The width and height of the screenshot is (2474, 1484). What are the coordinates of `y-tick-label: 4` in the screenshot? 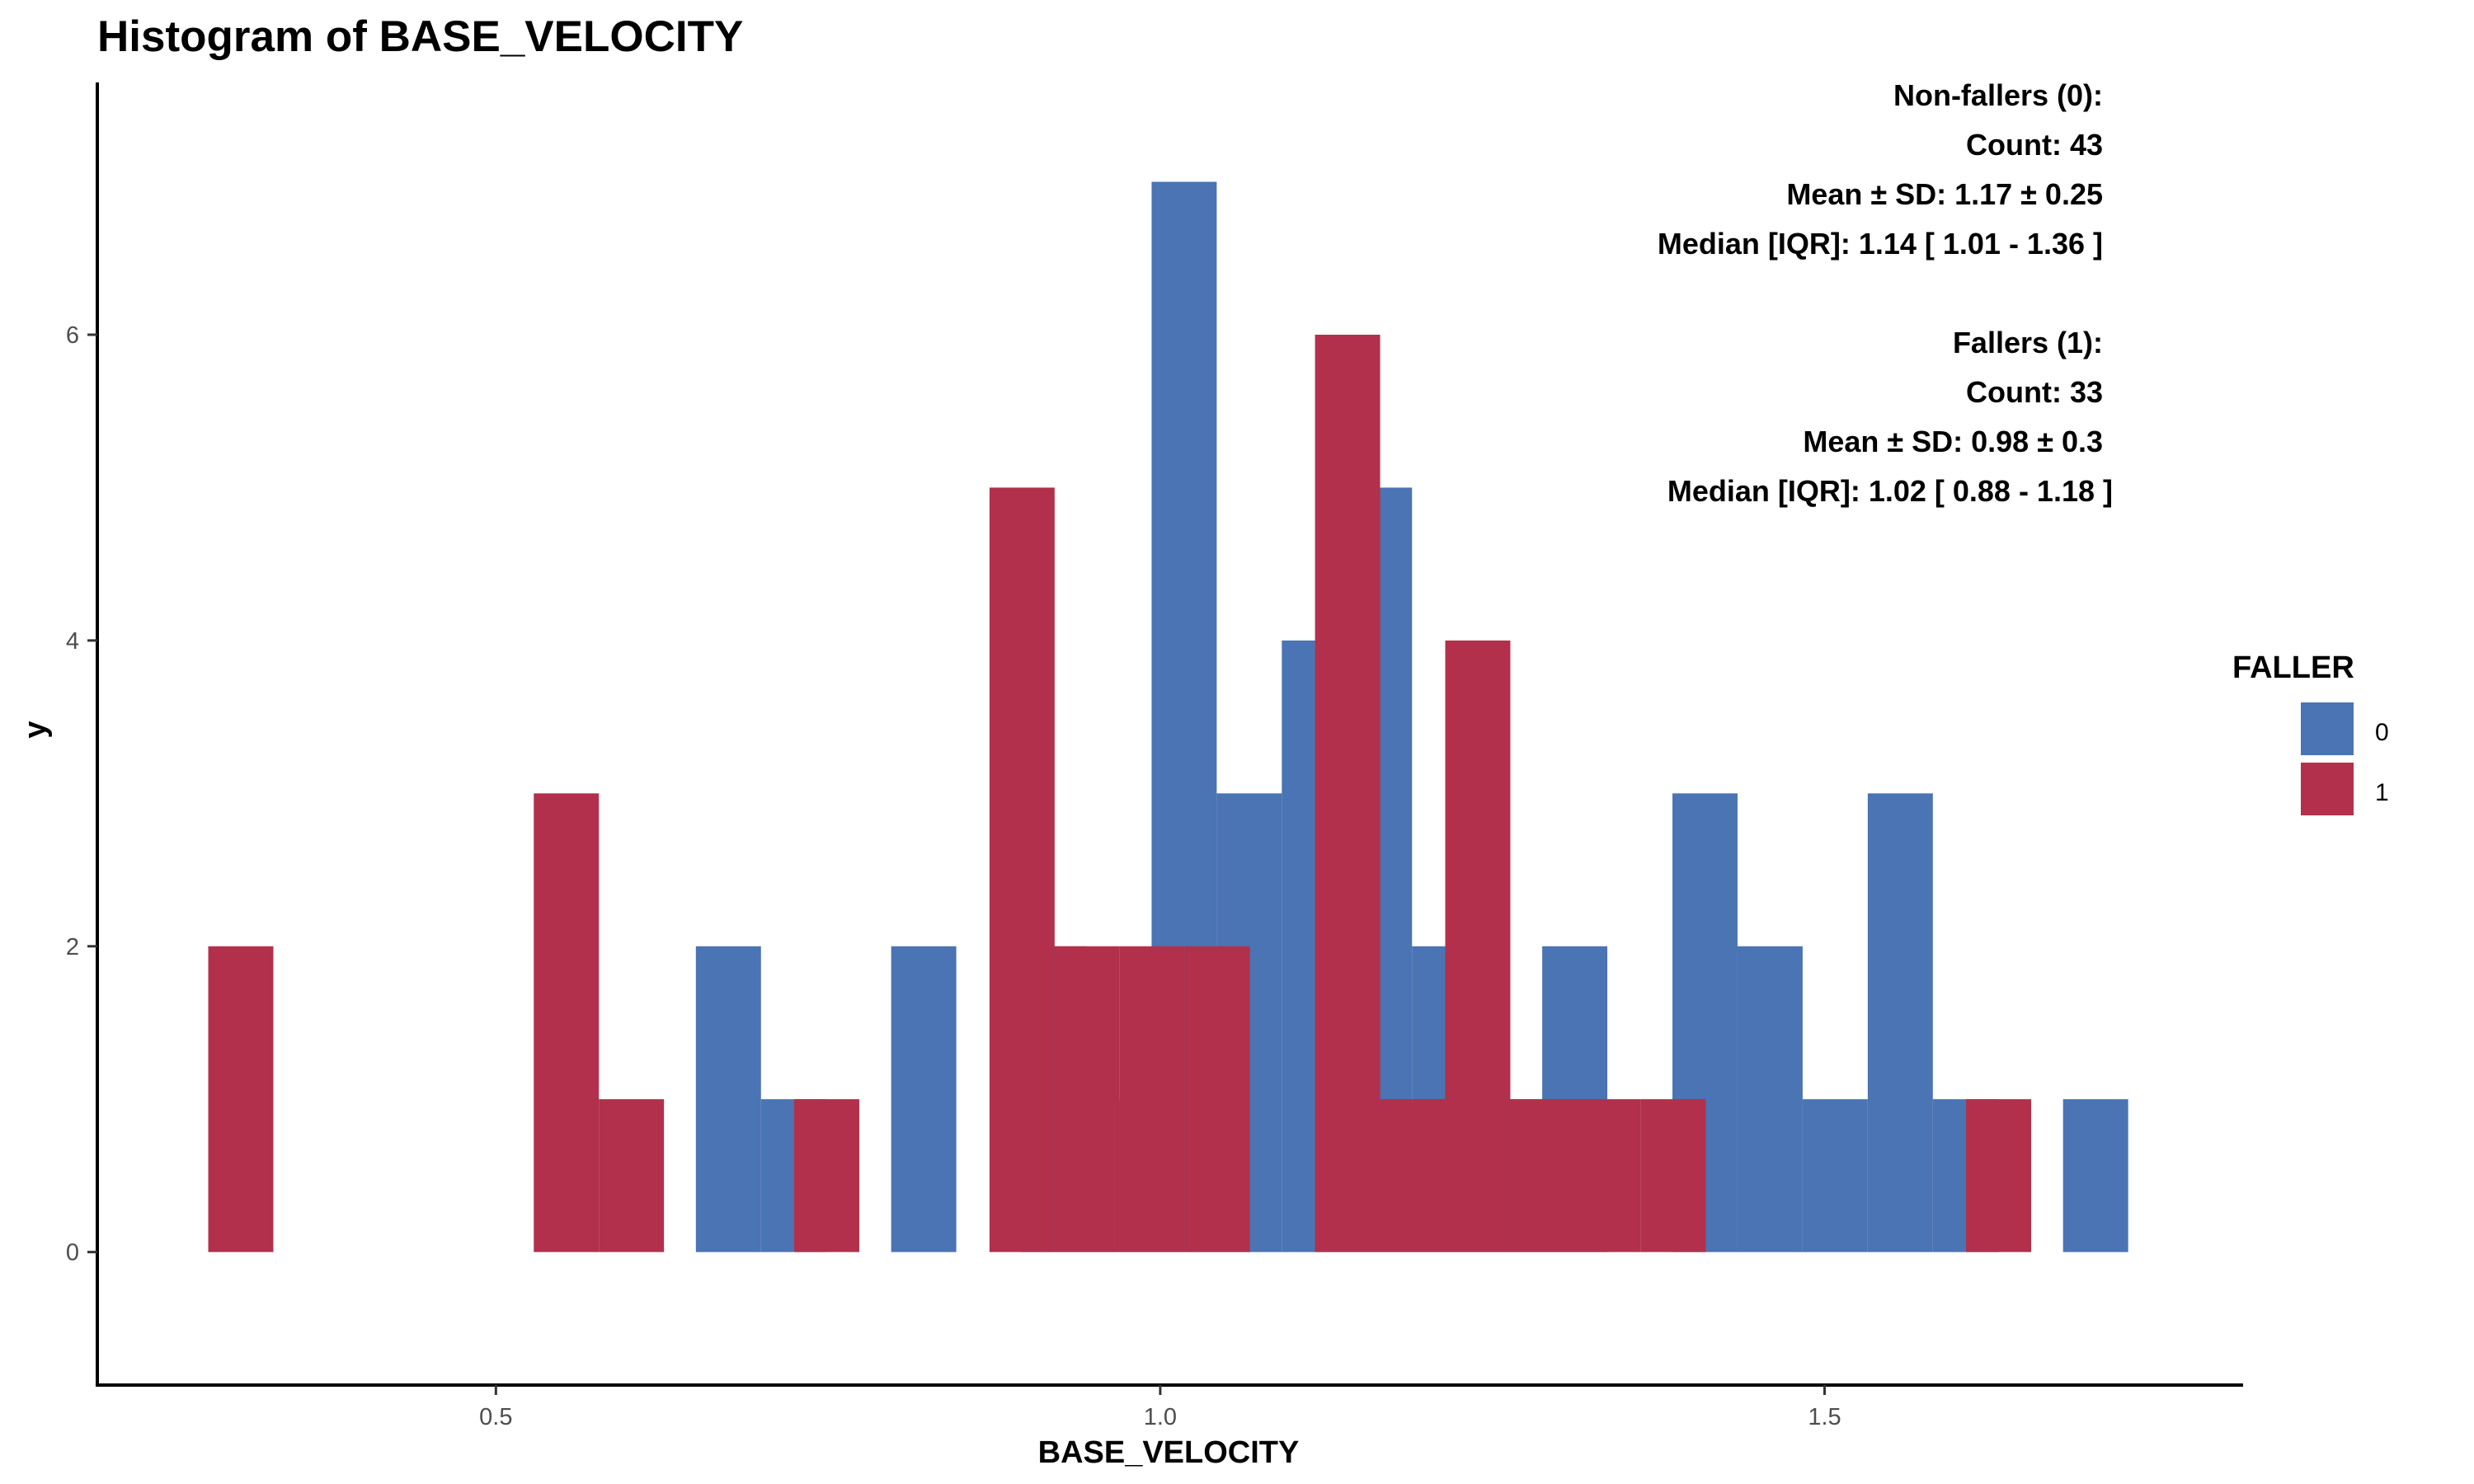 It's located at (72, 641).